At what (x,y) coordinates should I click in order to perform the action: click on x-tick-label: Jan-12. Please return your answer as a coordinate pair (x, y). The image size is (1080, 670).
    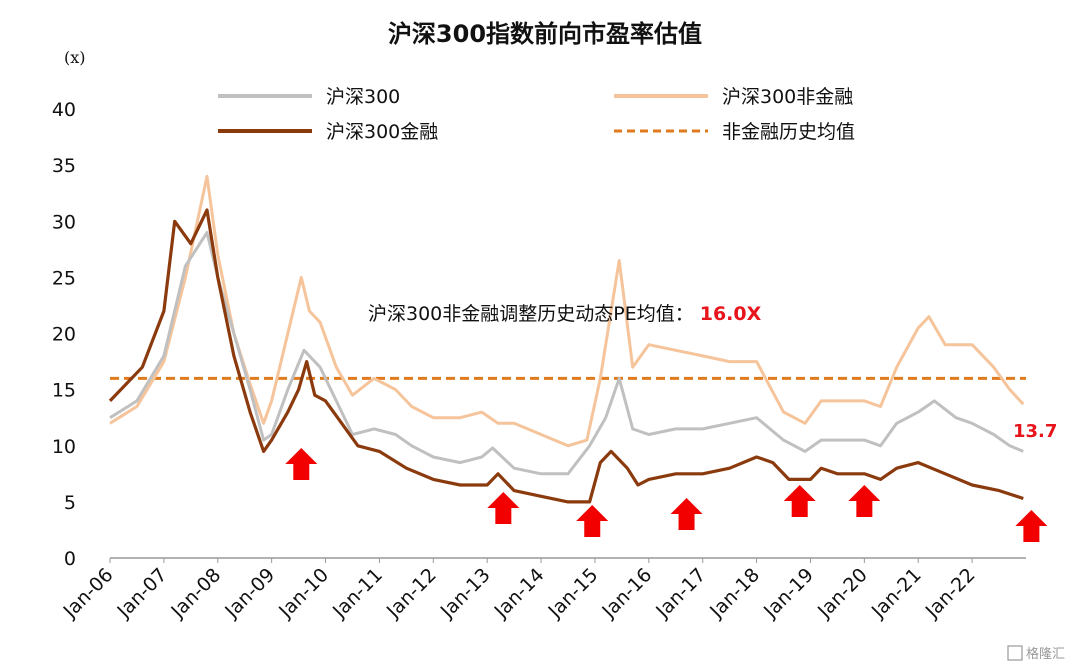
    Looking at the image, I should click on (411, 593).